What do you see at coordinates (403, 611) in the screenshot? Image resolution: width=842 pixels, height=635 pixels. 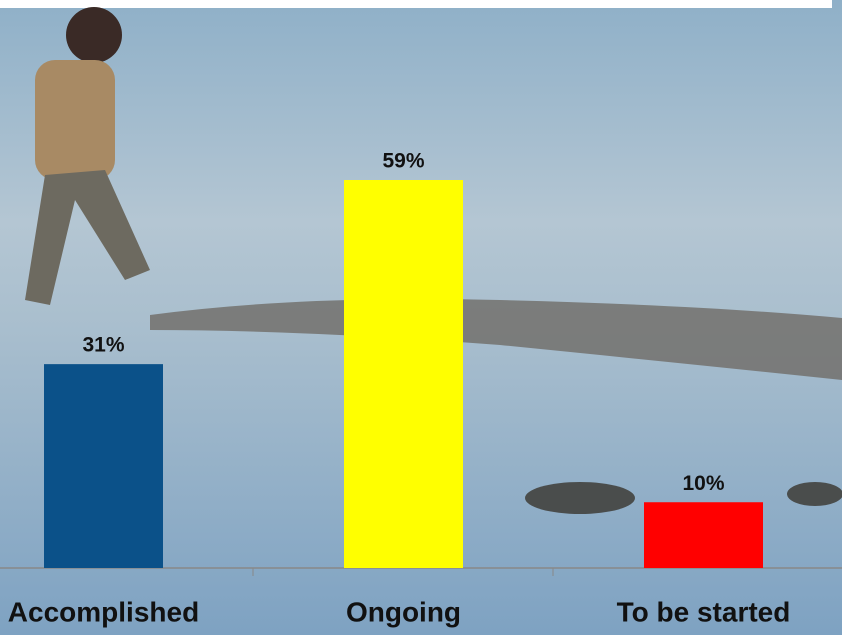 I see `x-tick-label: Ongoing` at bounding box center [403, 611].